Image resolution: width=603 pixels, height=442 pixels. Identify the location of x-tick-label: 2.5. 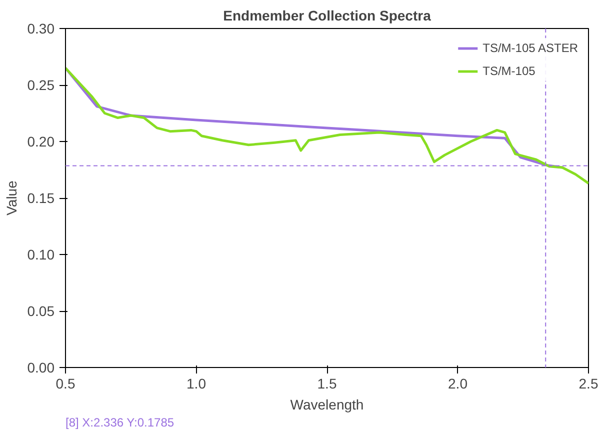
(588, 384).